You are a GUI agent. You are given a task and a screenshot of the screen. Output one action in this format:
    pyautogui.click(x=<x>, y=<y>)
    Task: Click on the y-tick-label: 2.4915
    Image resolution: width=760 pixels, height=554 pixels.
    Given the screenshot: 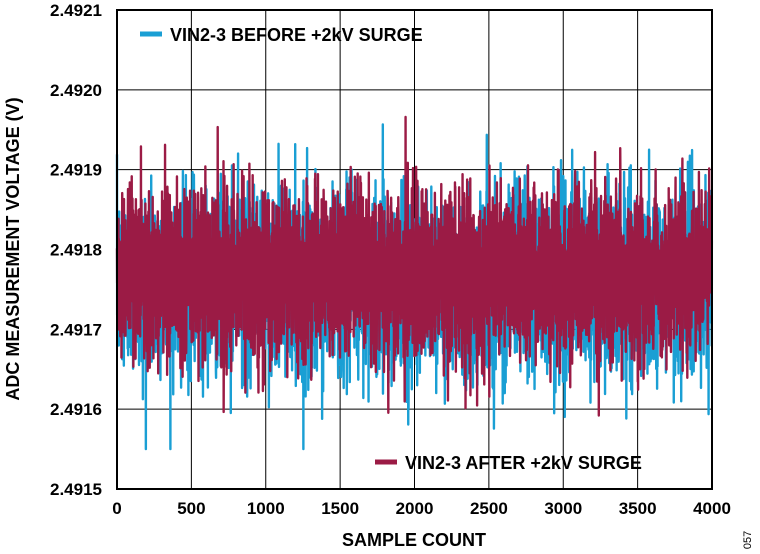 What is the action you would take?
    pyautogui.click(x=76, y=489)
    